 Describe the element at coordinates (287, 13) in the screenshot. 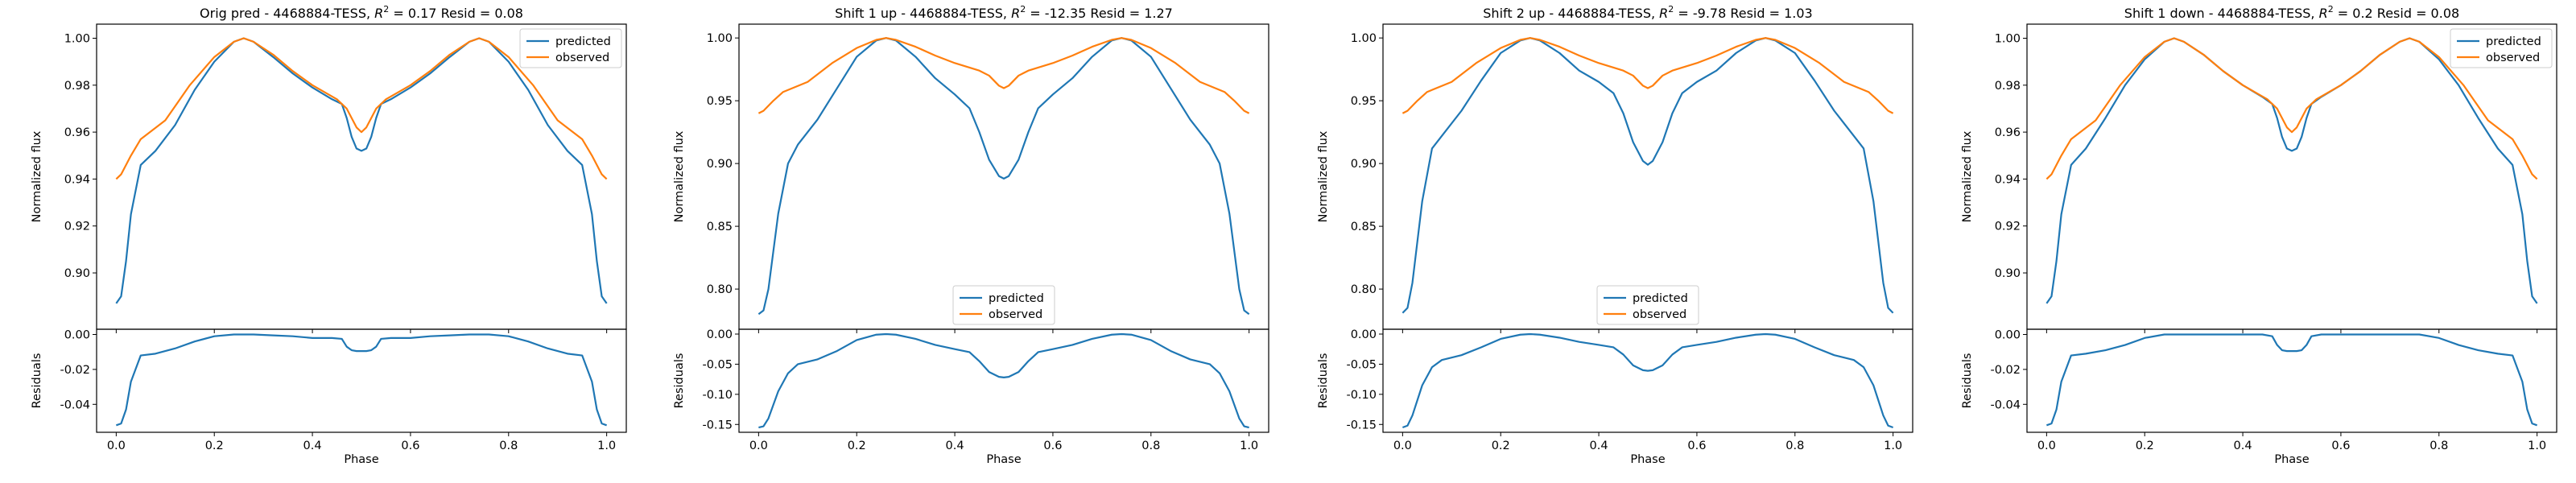

I see `title-prefix: Orig pred - 4468884-TESS,` at that location.